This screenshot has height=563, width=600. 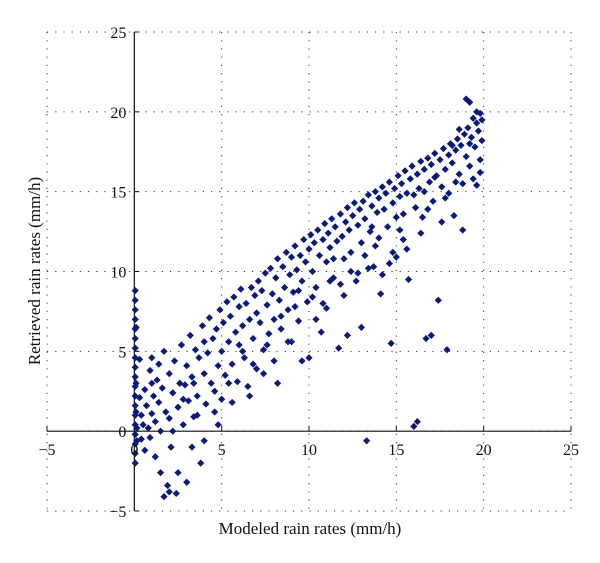 I want to click on y-tick-label: 20, so click(x=118, y=113).